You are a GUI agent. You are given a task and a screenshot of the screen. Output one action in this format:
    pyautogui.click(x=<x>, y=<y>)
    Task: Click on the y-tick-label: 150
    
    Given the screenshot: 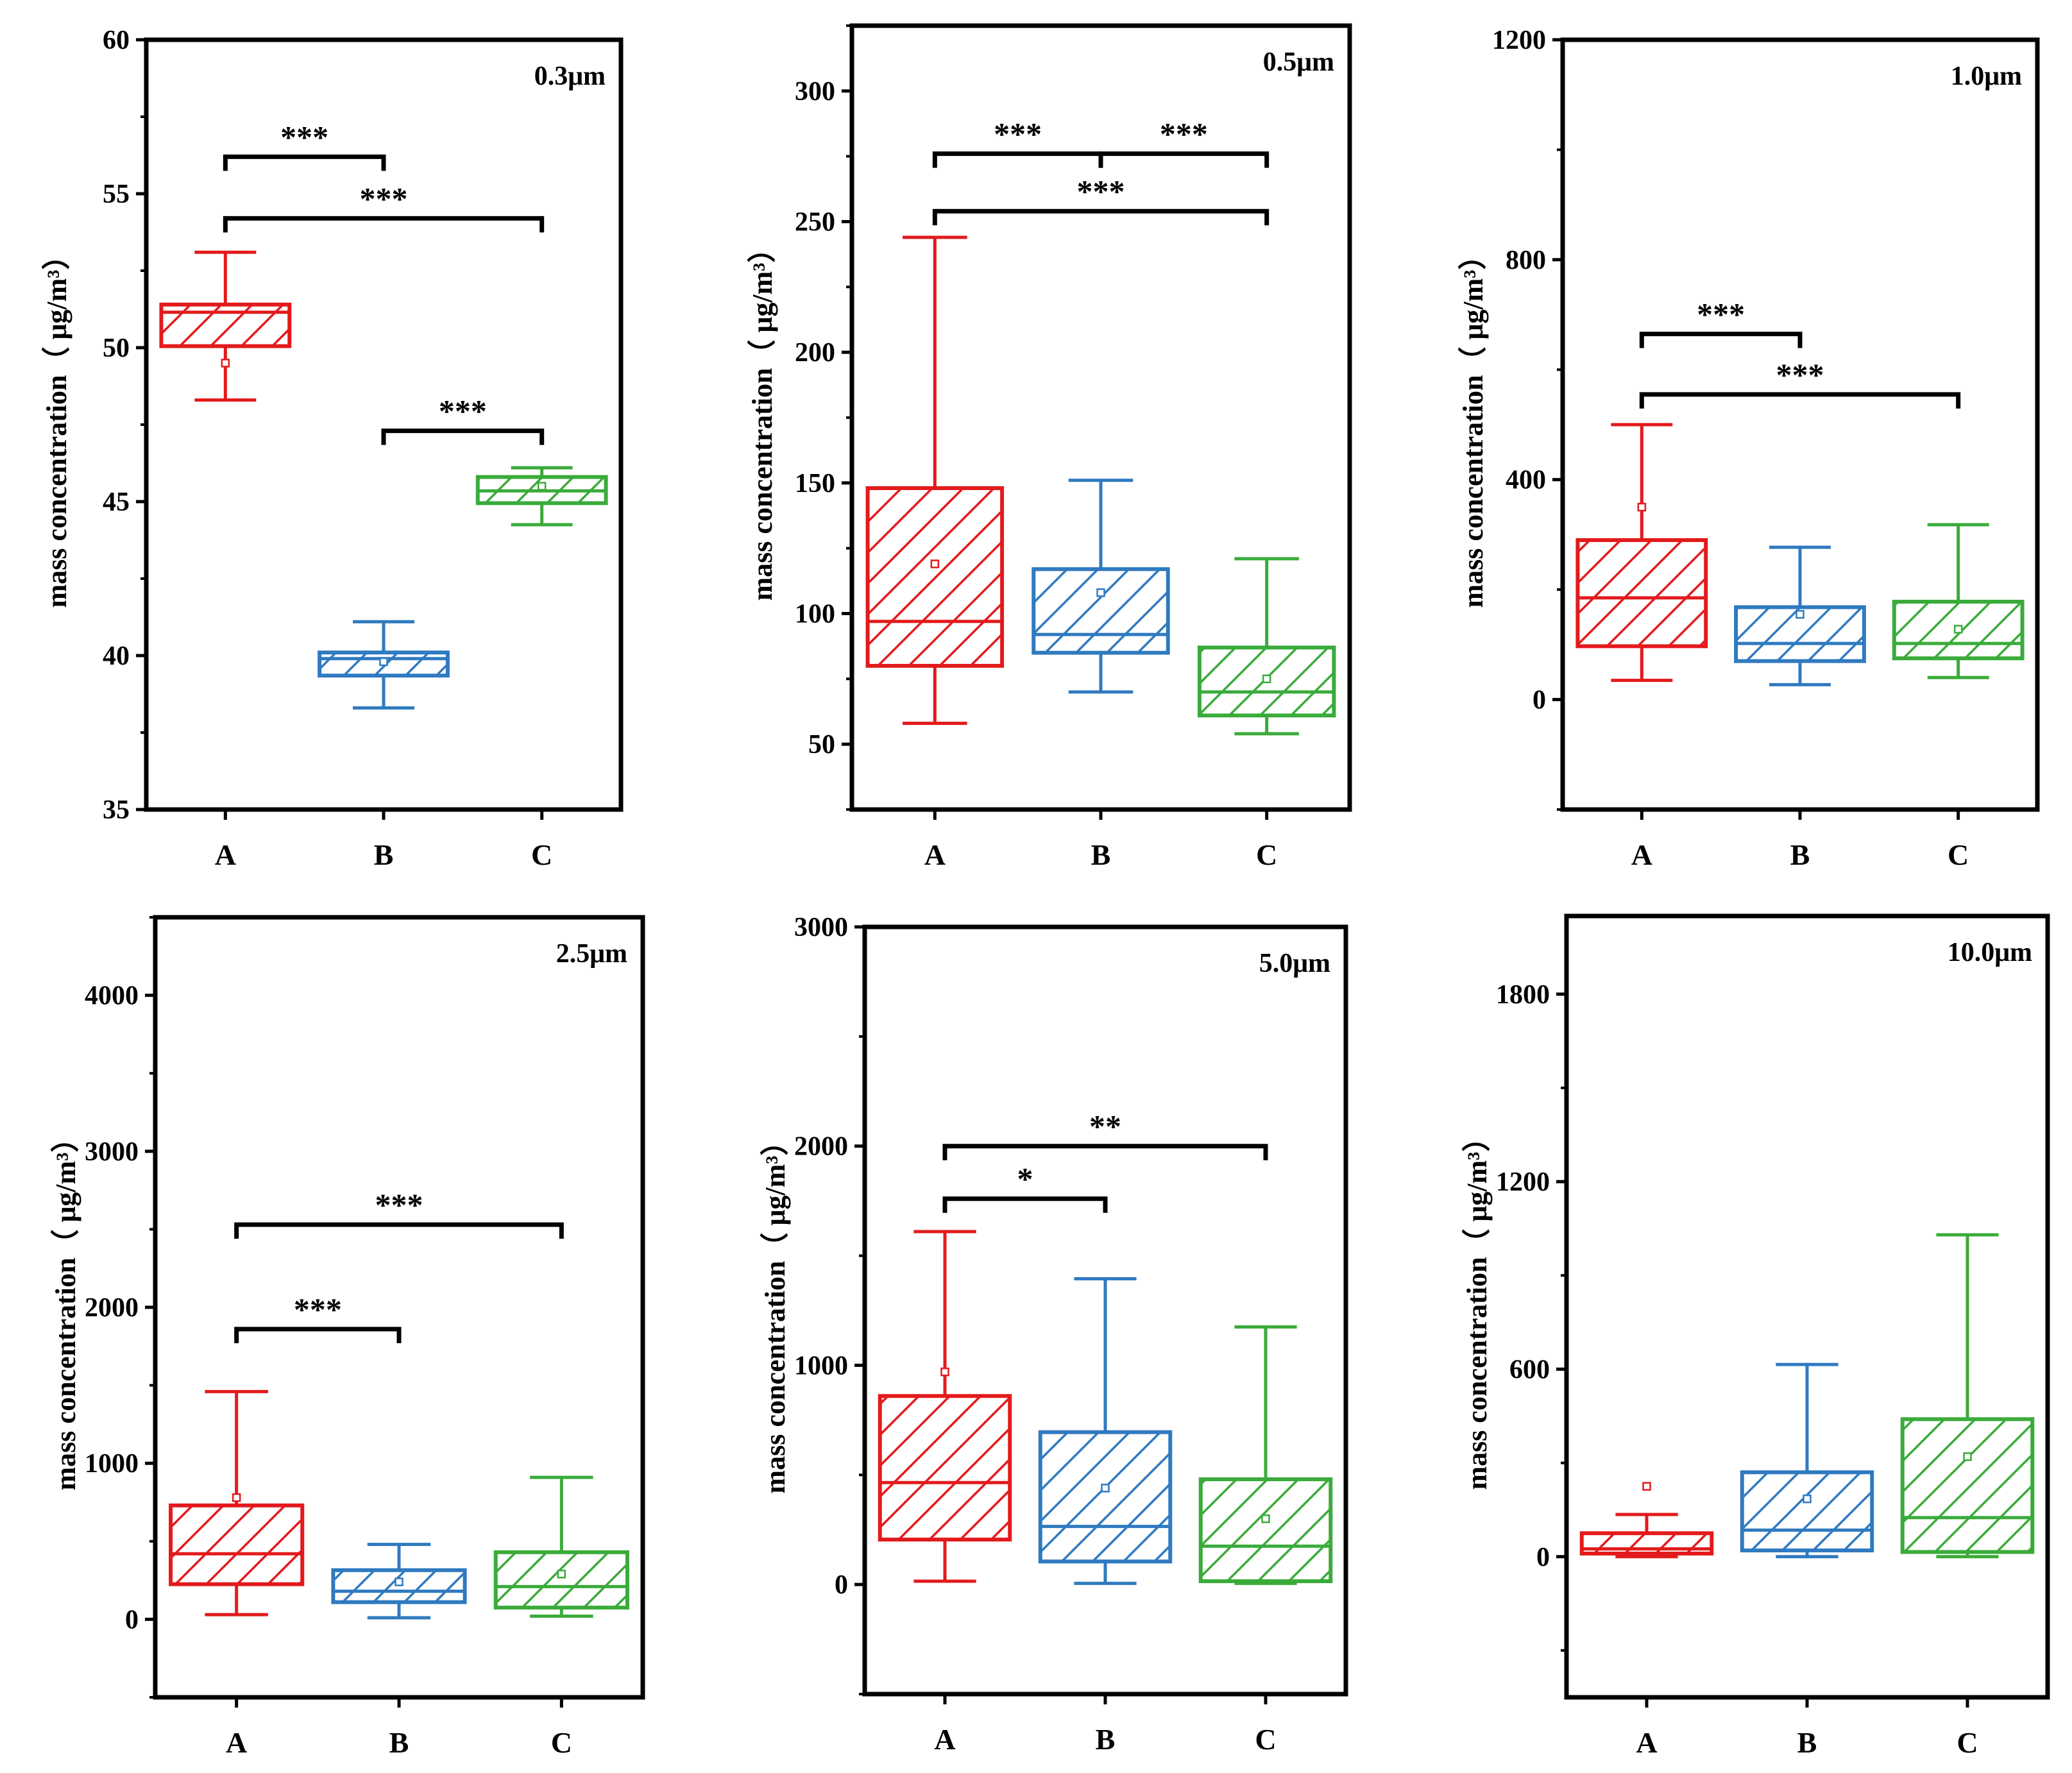 What is the action you would take?
    pyautogui.click(x=815, y=483)
    